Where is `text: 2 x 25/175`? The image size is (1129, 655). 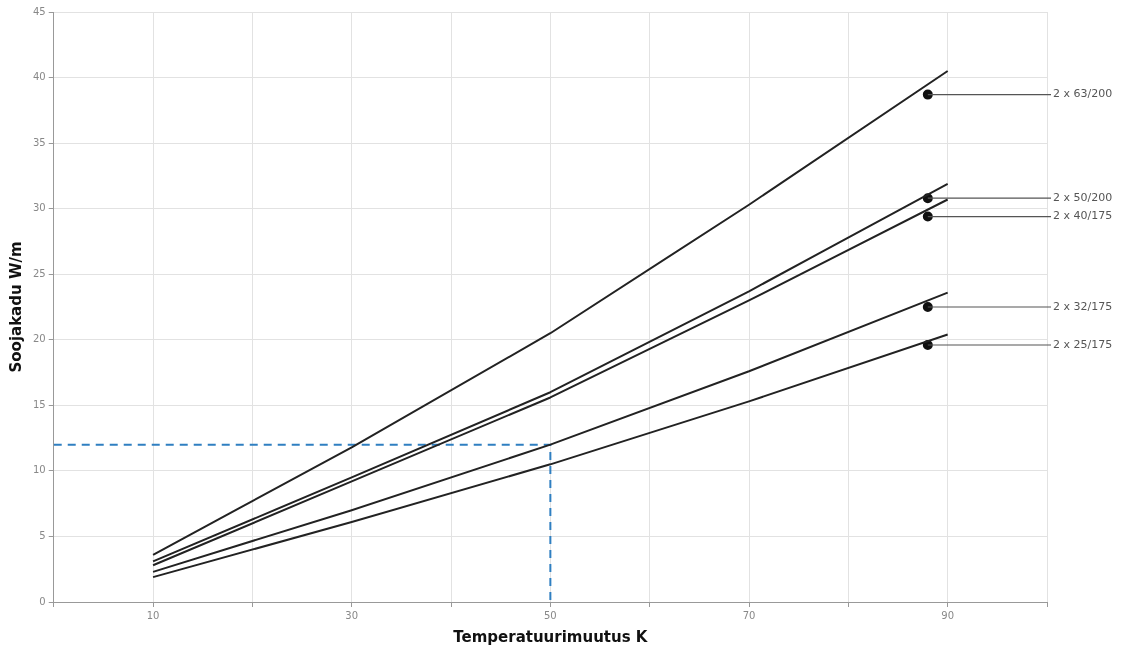
text: 2 x 25/175 is located at coordinates (1083, 344).